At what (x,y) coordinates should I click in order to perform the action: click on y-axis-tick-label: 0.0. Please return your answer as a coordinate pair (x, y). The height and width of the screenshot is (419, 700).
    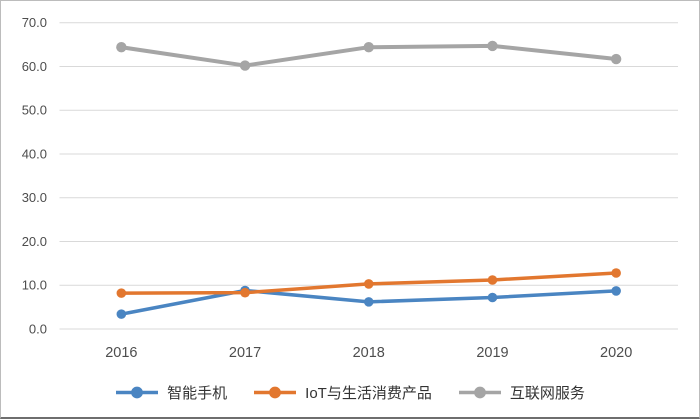
    Looking at the image, I should click on (38, 329).